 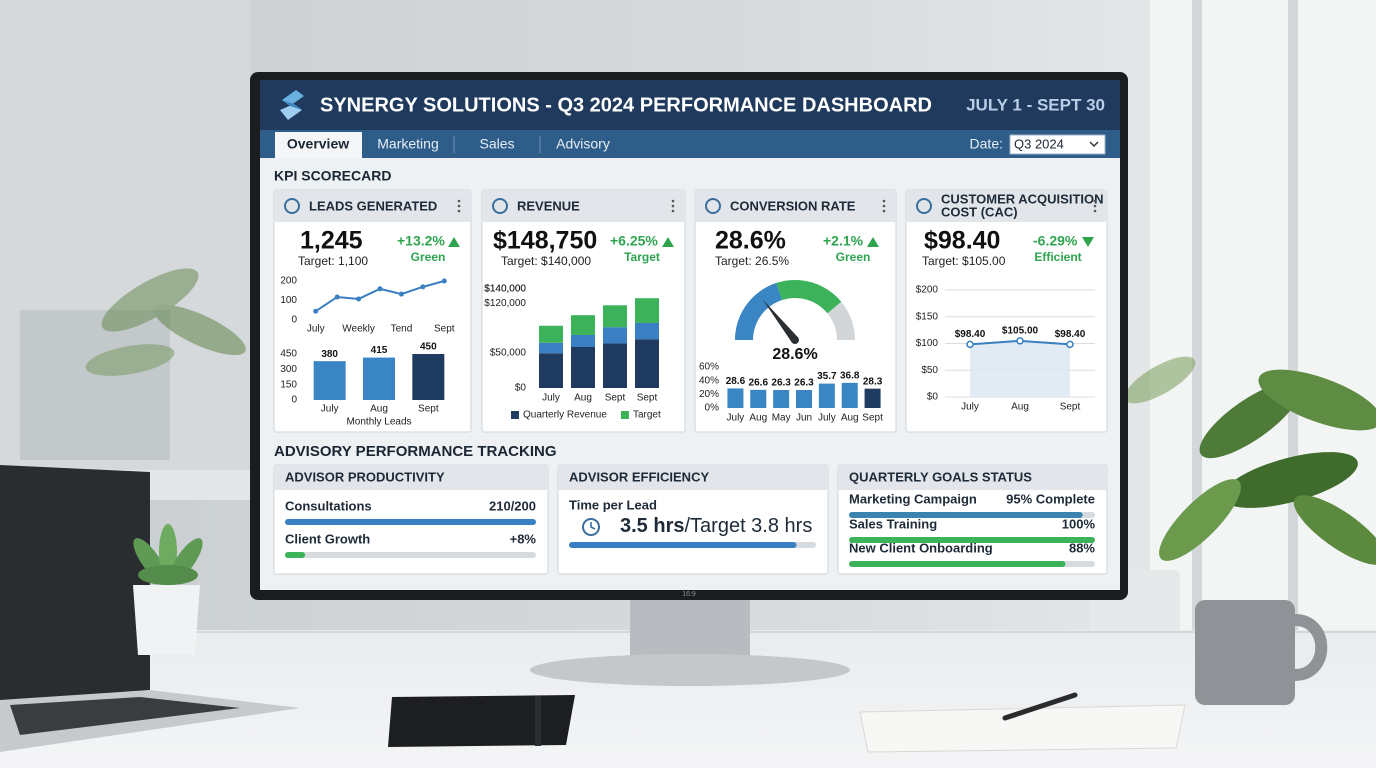 What do you see at coordinates (288, 384) in the screenshot?
I see `y-tick-label: 150` at bounding box center [288, 384].